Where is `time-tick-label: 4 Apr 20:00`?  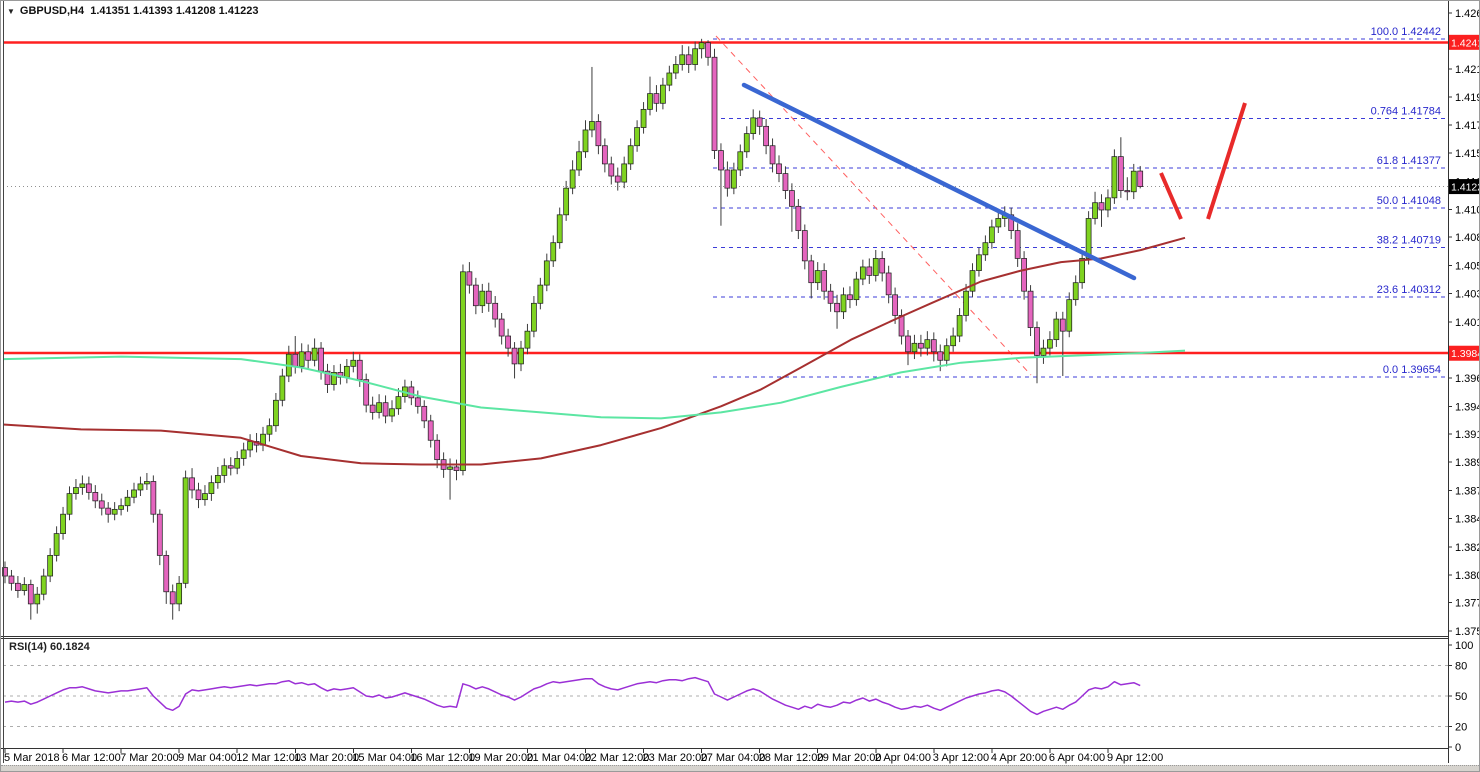
time-tick-label: 4 Apr 20:00 is located at coordinates (1019, 758).